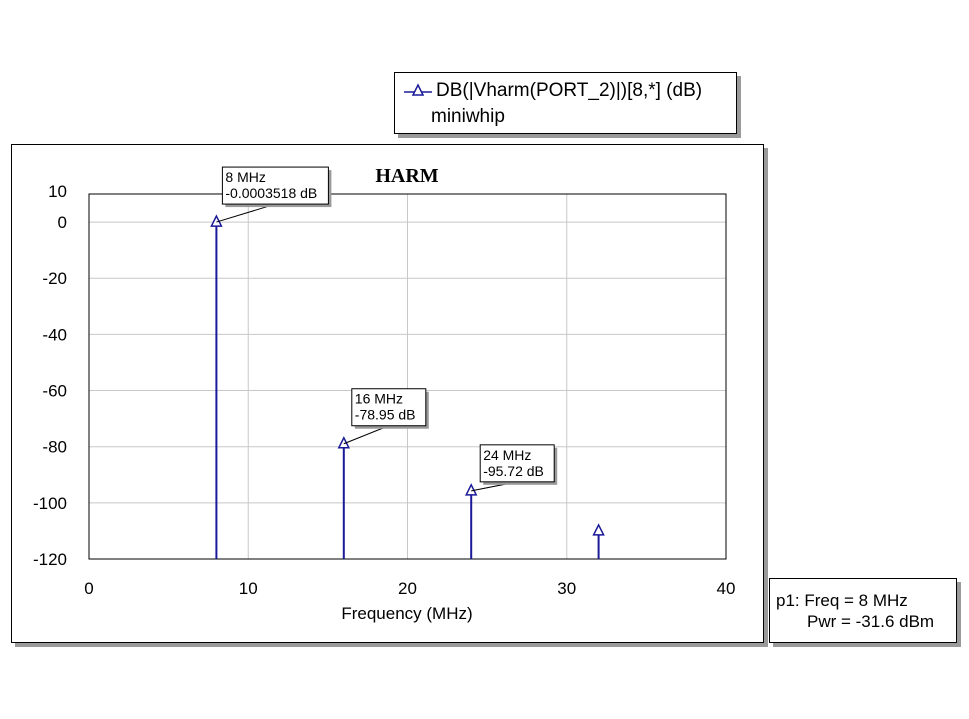  I want to click on x-tick-label: 20, so click(407, 588).